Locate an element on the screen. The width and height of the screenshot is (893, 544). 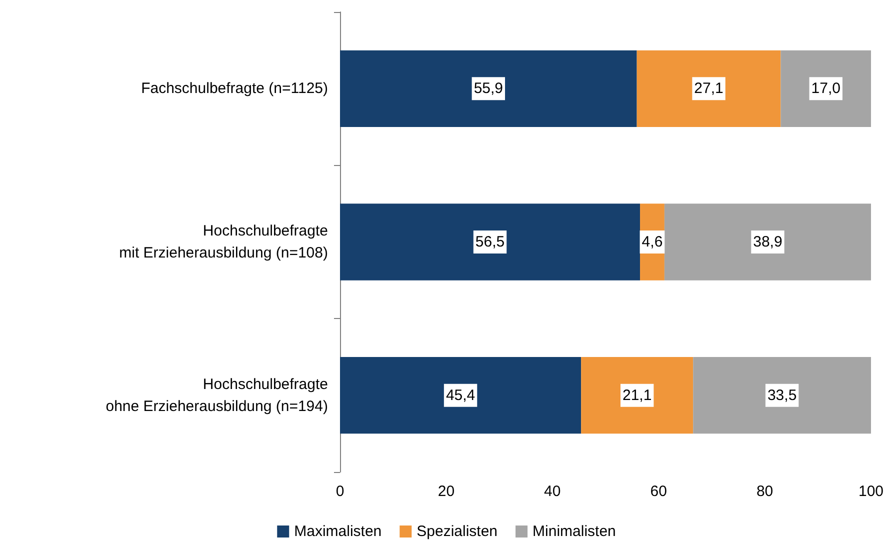
data-label: 27,1 is located at coordinates (709, 89).